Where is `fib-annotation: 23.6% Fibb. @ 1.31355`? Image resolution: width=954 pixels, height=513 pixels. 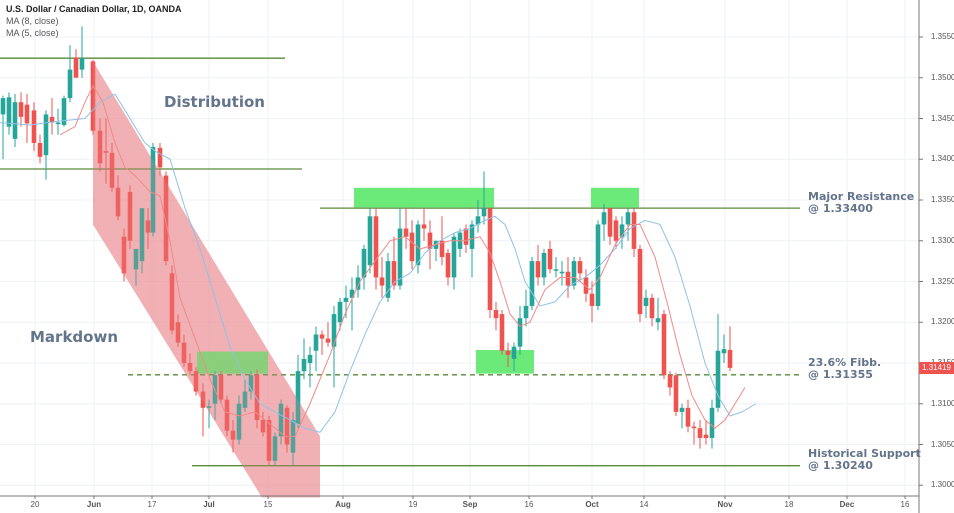 fib-annotation: 23.6% Fibb. @ 1.31355 is located at coordinates (844, 369).